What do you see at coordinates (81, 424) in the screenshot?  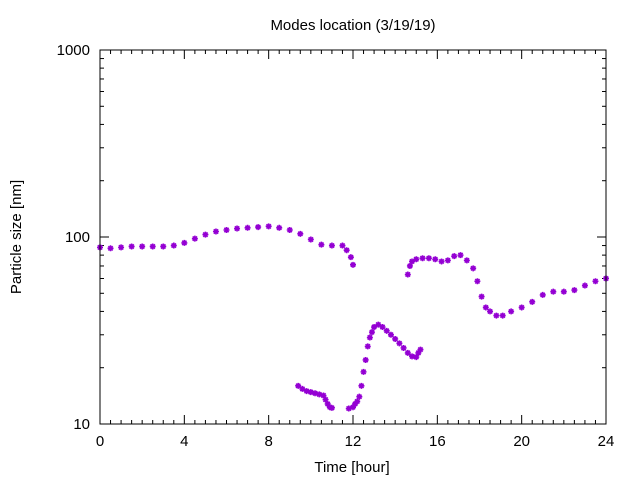 I see `y-tick-label: 10` at bounding box center [81, 424].